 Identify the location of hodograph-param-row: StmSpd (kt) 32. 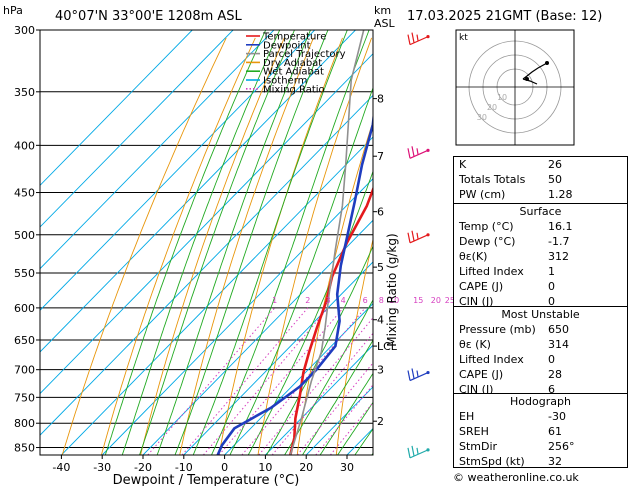
(540, 461).